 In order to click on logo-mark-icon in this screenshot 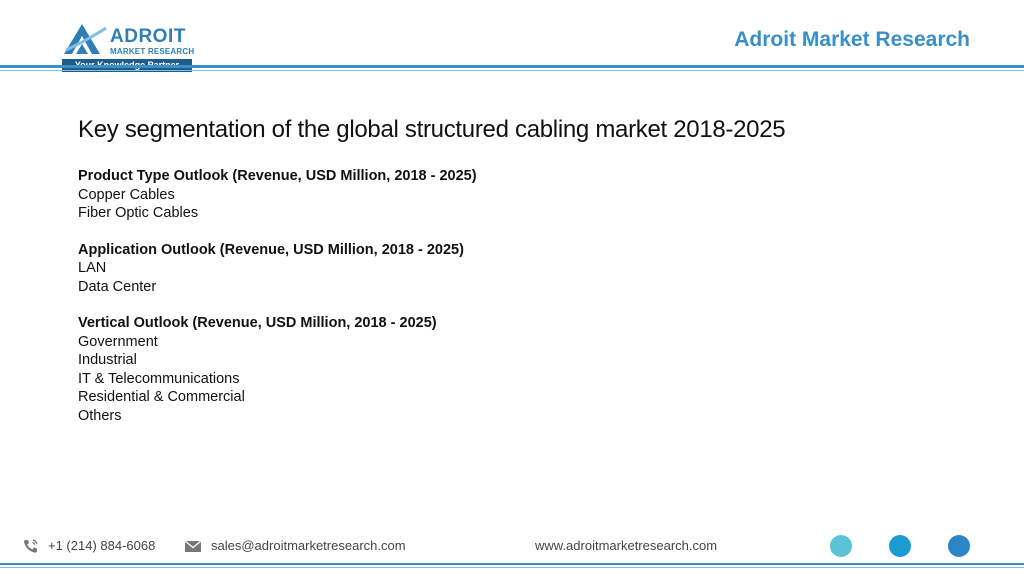, I will do `click(85, 39)`.